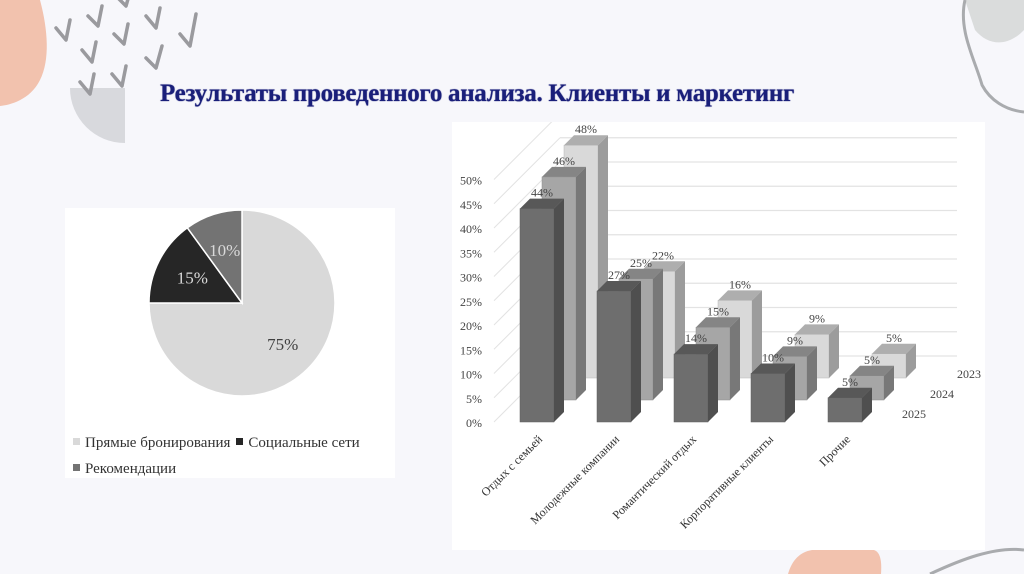 Image resolution: width=1024 pixels, height=574 pixels. What do you see at coordinates (663, 255) in the screenshot?
I see `bar-value-label: 22%` at bounding box center [663, 255].